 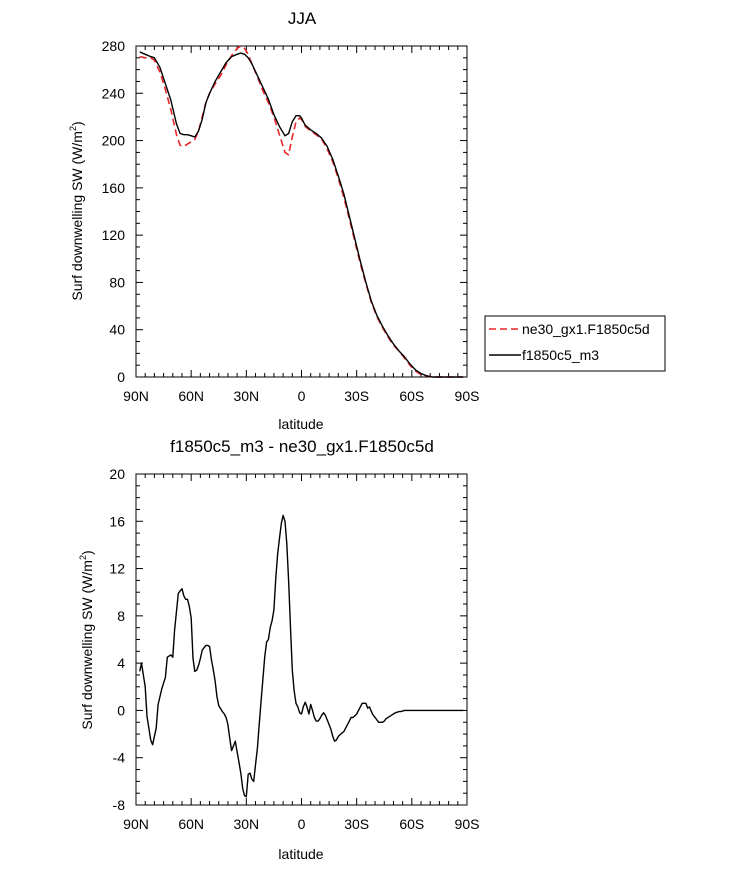 What do you see at coordinates (246, 396) in the screenshot?
I see `top-x-tick-label: 30N` at bounding box center [246, 396].